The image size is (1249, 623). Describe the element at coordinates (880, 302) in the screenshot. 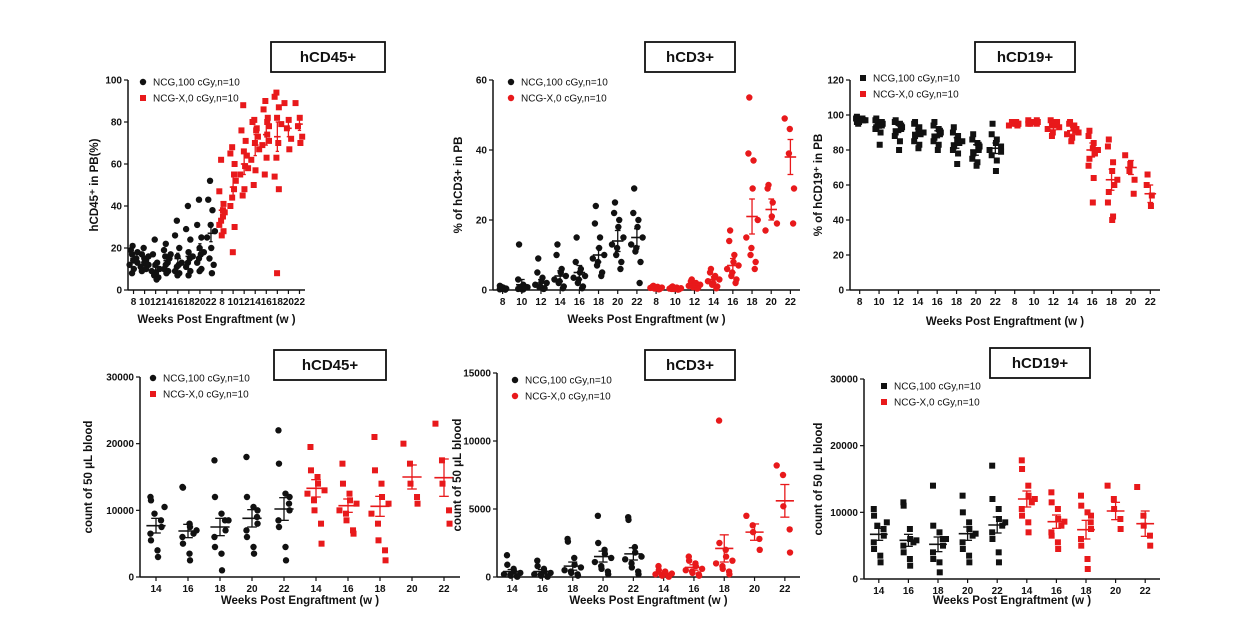

I see `x-tick-label: 10` at that location.